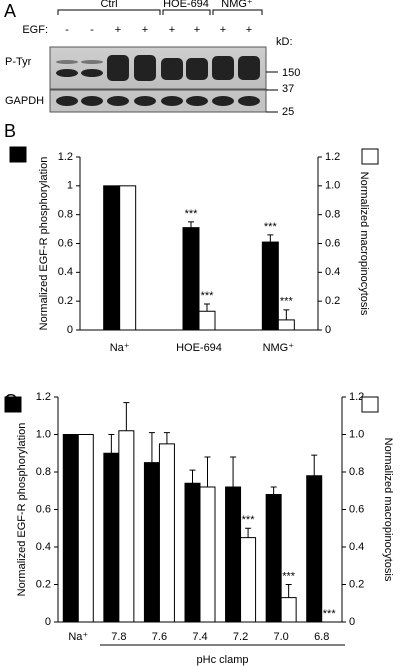 This screenshot has height=669, width=400. What do you see at coordinates (272, 92) in the screenshot?
I see `marker-ticks` at bounding box center [272, 92].